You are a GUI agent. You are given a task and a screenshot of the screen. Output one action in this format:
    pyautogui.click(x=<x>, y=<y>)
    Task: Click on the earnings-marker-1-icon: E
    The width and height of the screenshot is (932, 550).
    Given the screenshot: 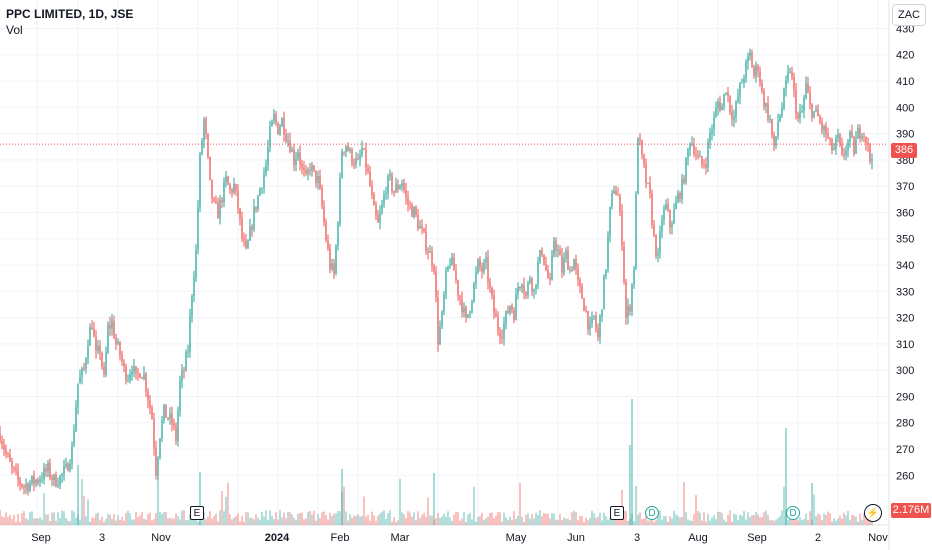 What is the action you would take?
    pyautogui.click(x=197, y=513)
    